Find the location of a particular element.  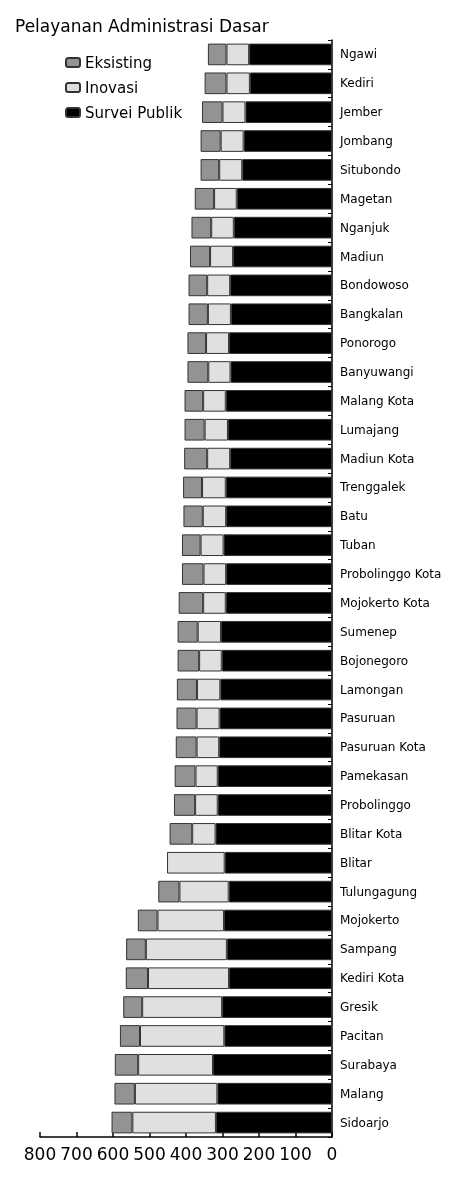

y-tick-label: Tuban is located at coordinates (357, 545).